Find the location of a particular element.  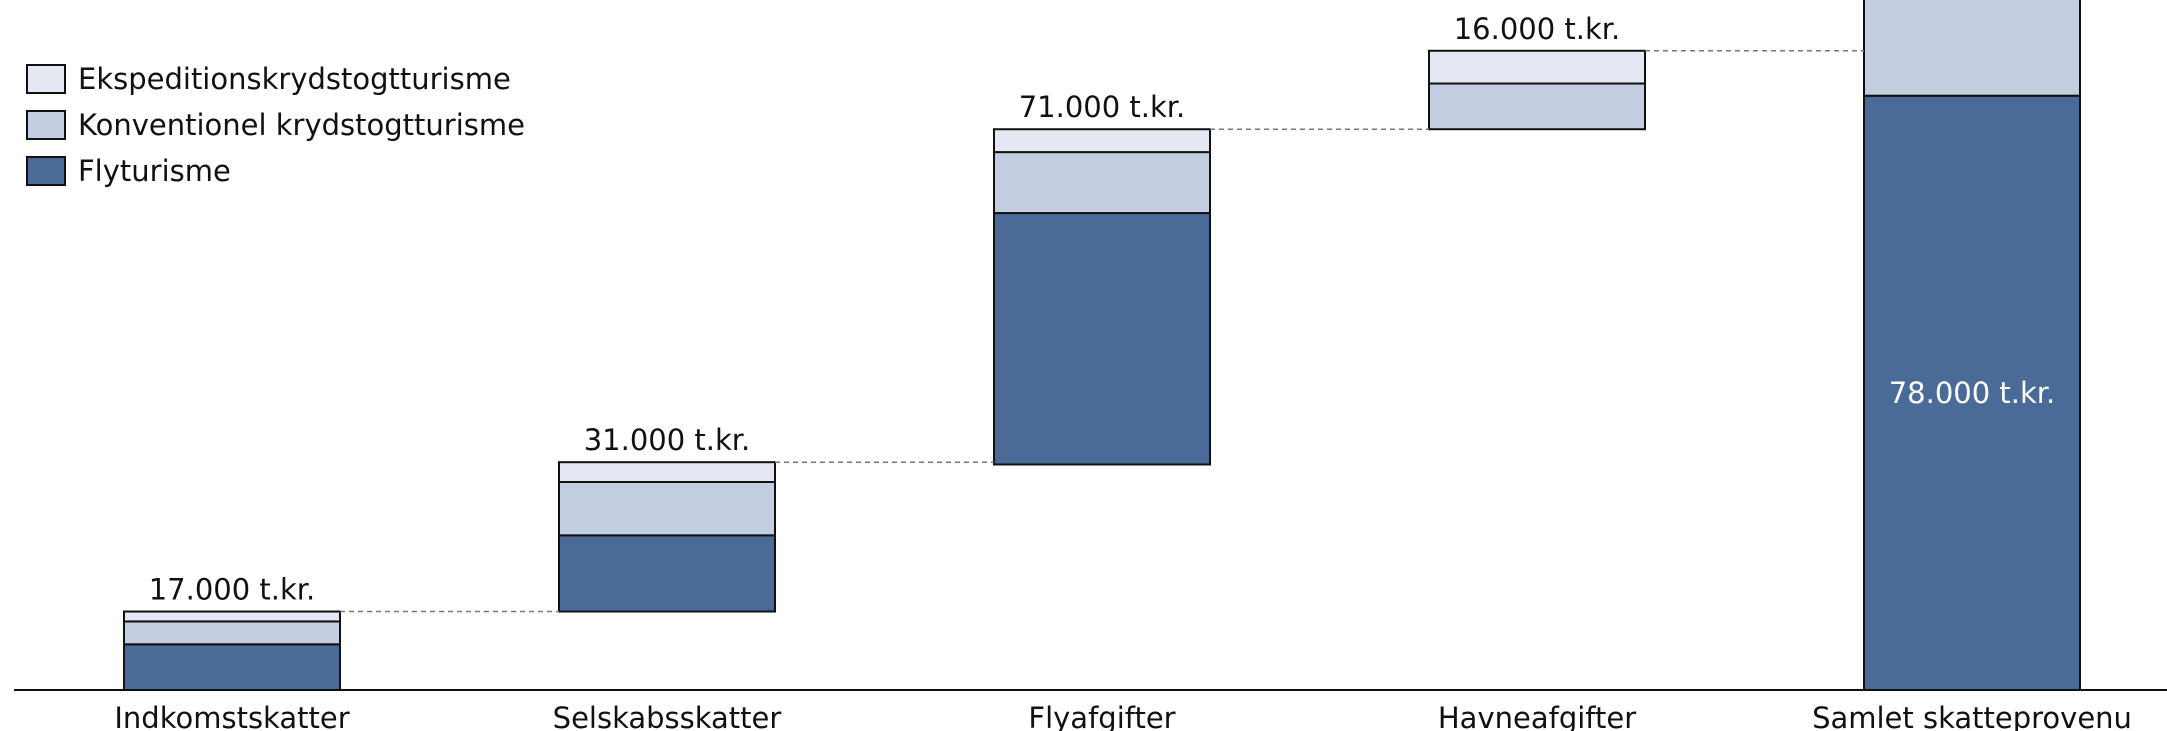

legend-label-flyturisme: Flyturisme is located at coordinates (154, 171).